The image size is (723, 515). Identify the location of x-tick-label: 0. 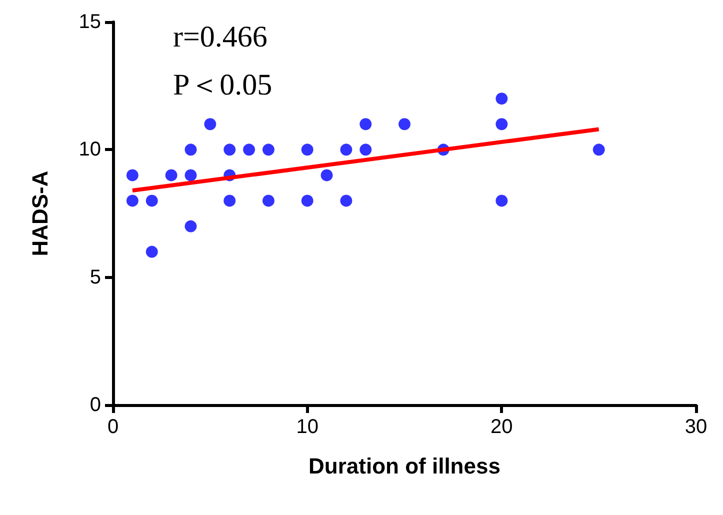
(113, 427).